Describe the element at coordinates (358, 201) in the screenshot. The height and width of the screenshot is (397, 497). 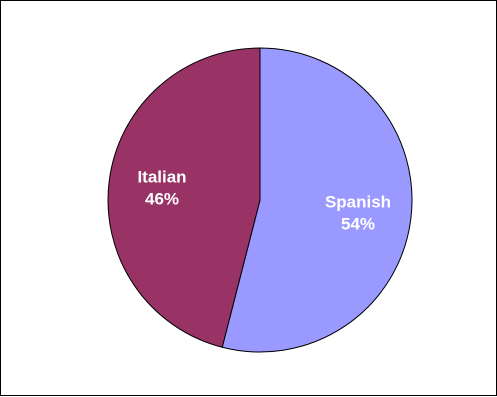
I see `slice-label-spanish: Spanish` at that location.